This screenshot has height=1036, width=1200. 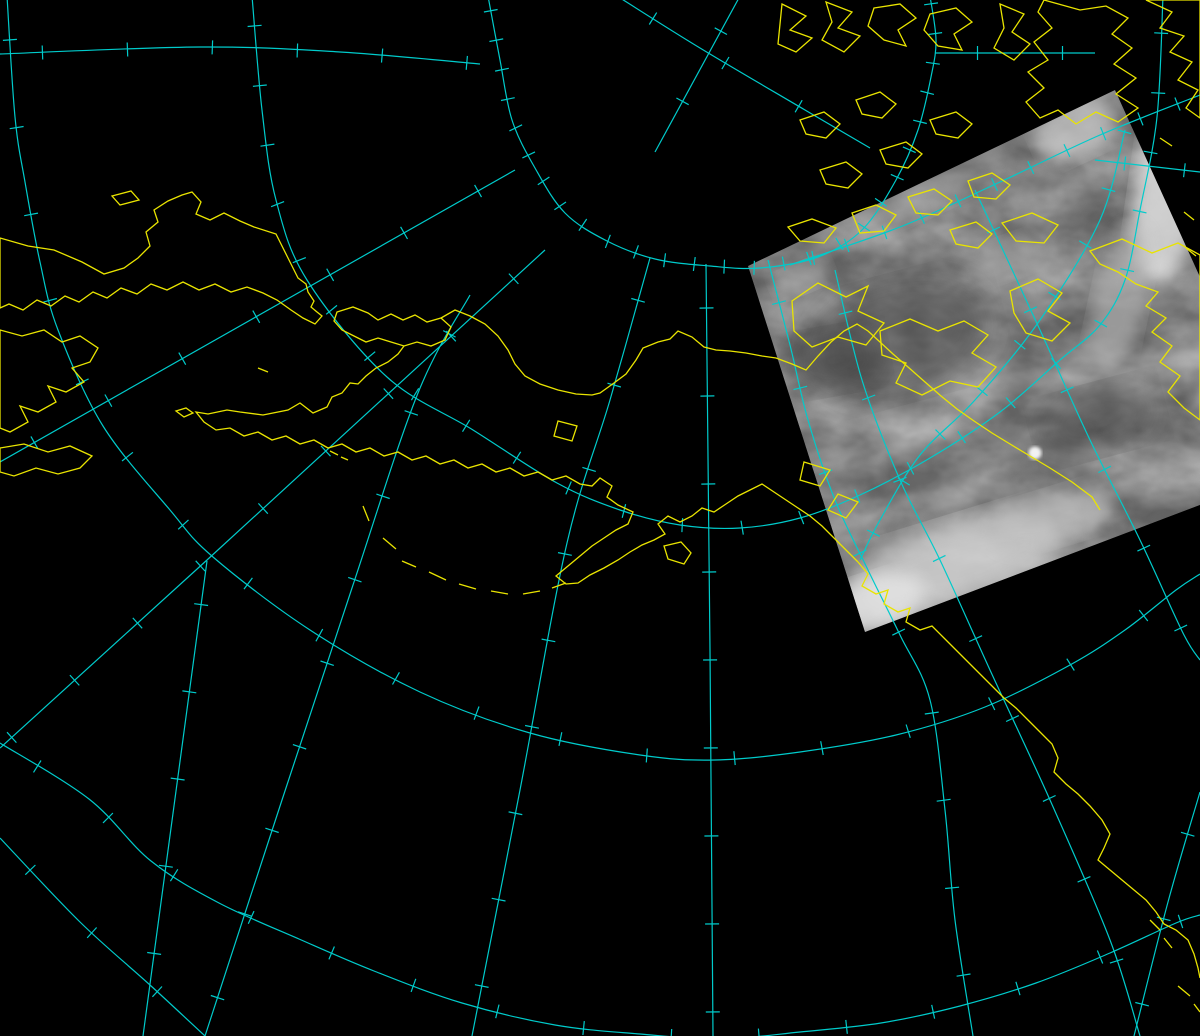 What do you see at coordinates (258, 316) in the screenshot?
I see `meridian-e` at bounding box center [258, 316].